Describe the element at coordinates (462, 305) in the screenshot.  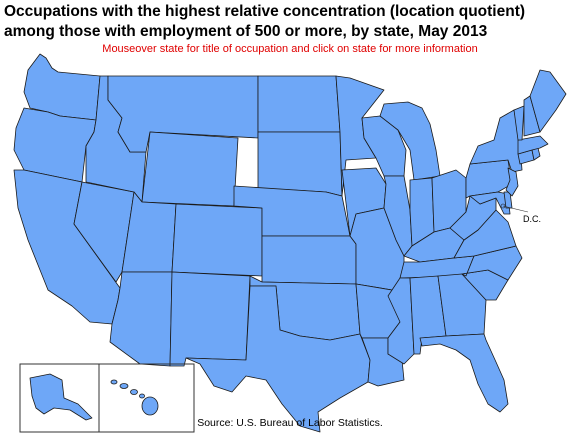
I see `state-georgia` at that location.